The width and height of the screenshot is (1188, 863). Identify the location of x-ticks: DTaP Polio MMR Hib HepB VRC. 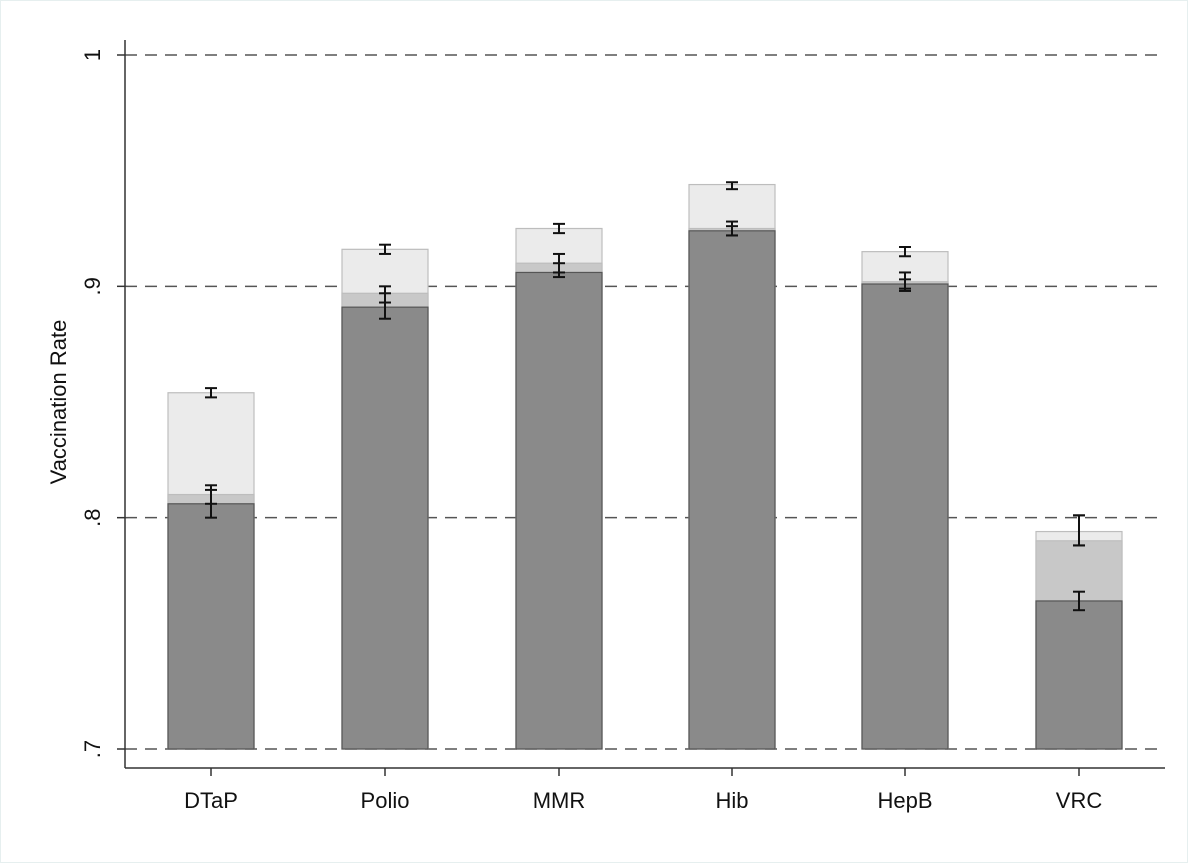
(643, 790).